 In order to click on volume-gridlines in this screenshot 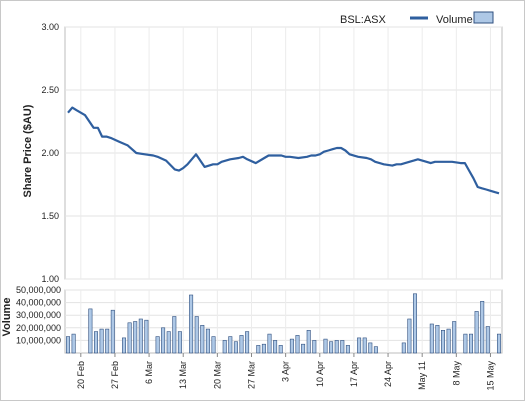, I will do `click(283, 321)`.